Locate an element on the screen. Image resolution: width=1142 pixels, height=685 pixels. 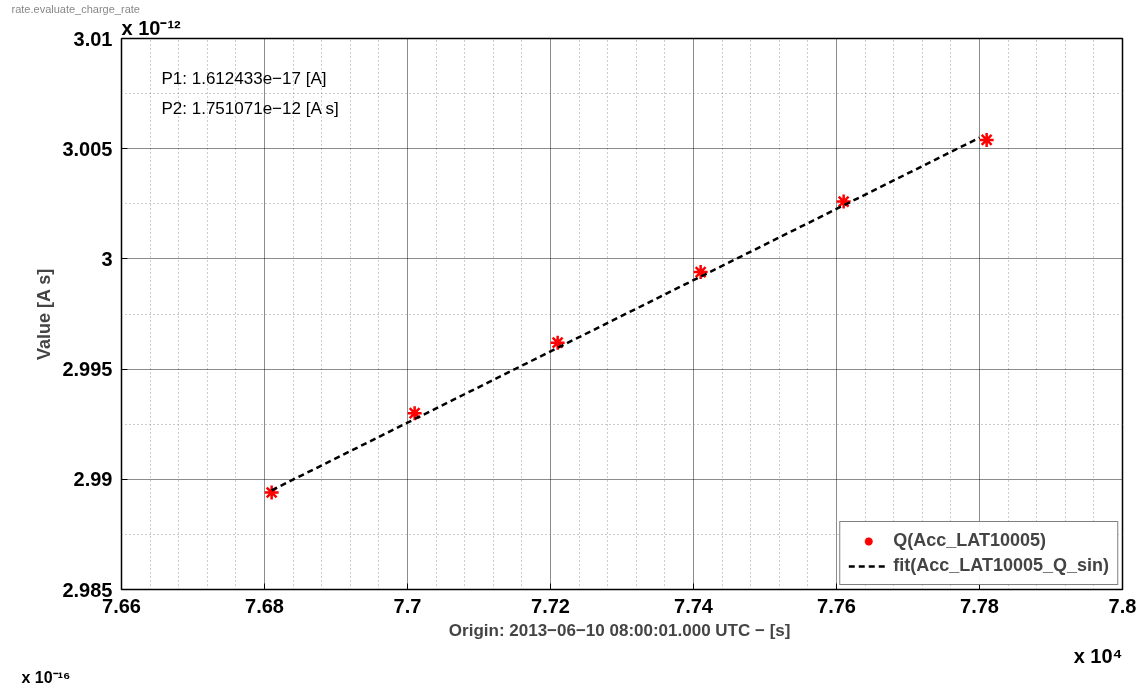
annotation: P2: 1.751071e−12 [A s] is located at coordinates (250, 108).